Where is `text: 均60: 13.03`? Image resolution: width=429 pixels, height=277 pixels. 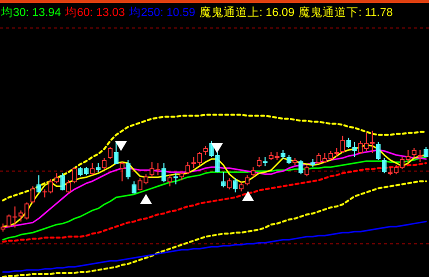
text: 均60: 13.03 is located at coordinates (94, 13).